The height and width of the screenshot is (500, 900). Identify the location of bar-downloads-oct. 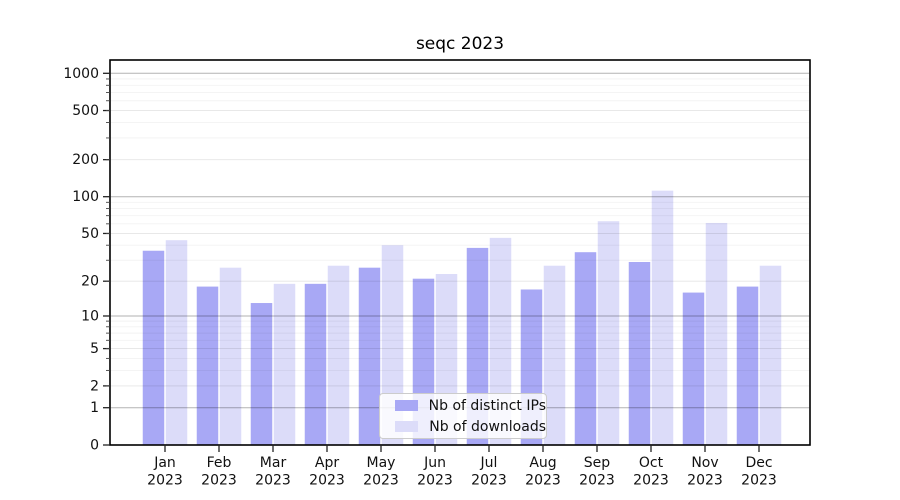
(662, 317).